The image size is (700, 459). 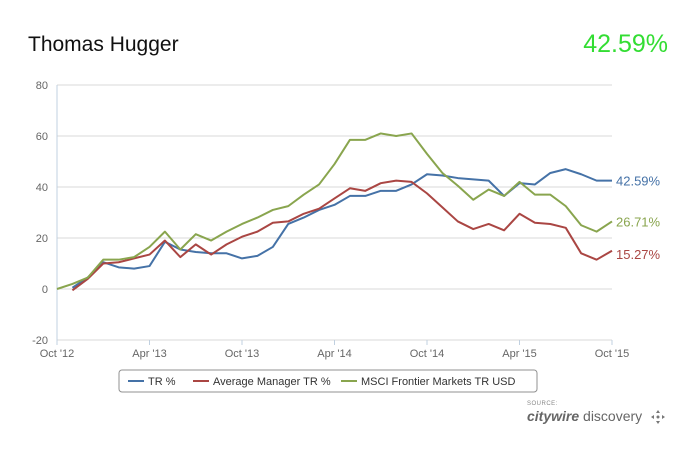 I want to click on series-end-label: 42.59%, so click(x=638, y=181).